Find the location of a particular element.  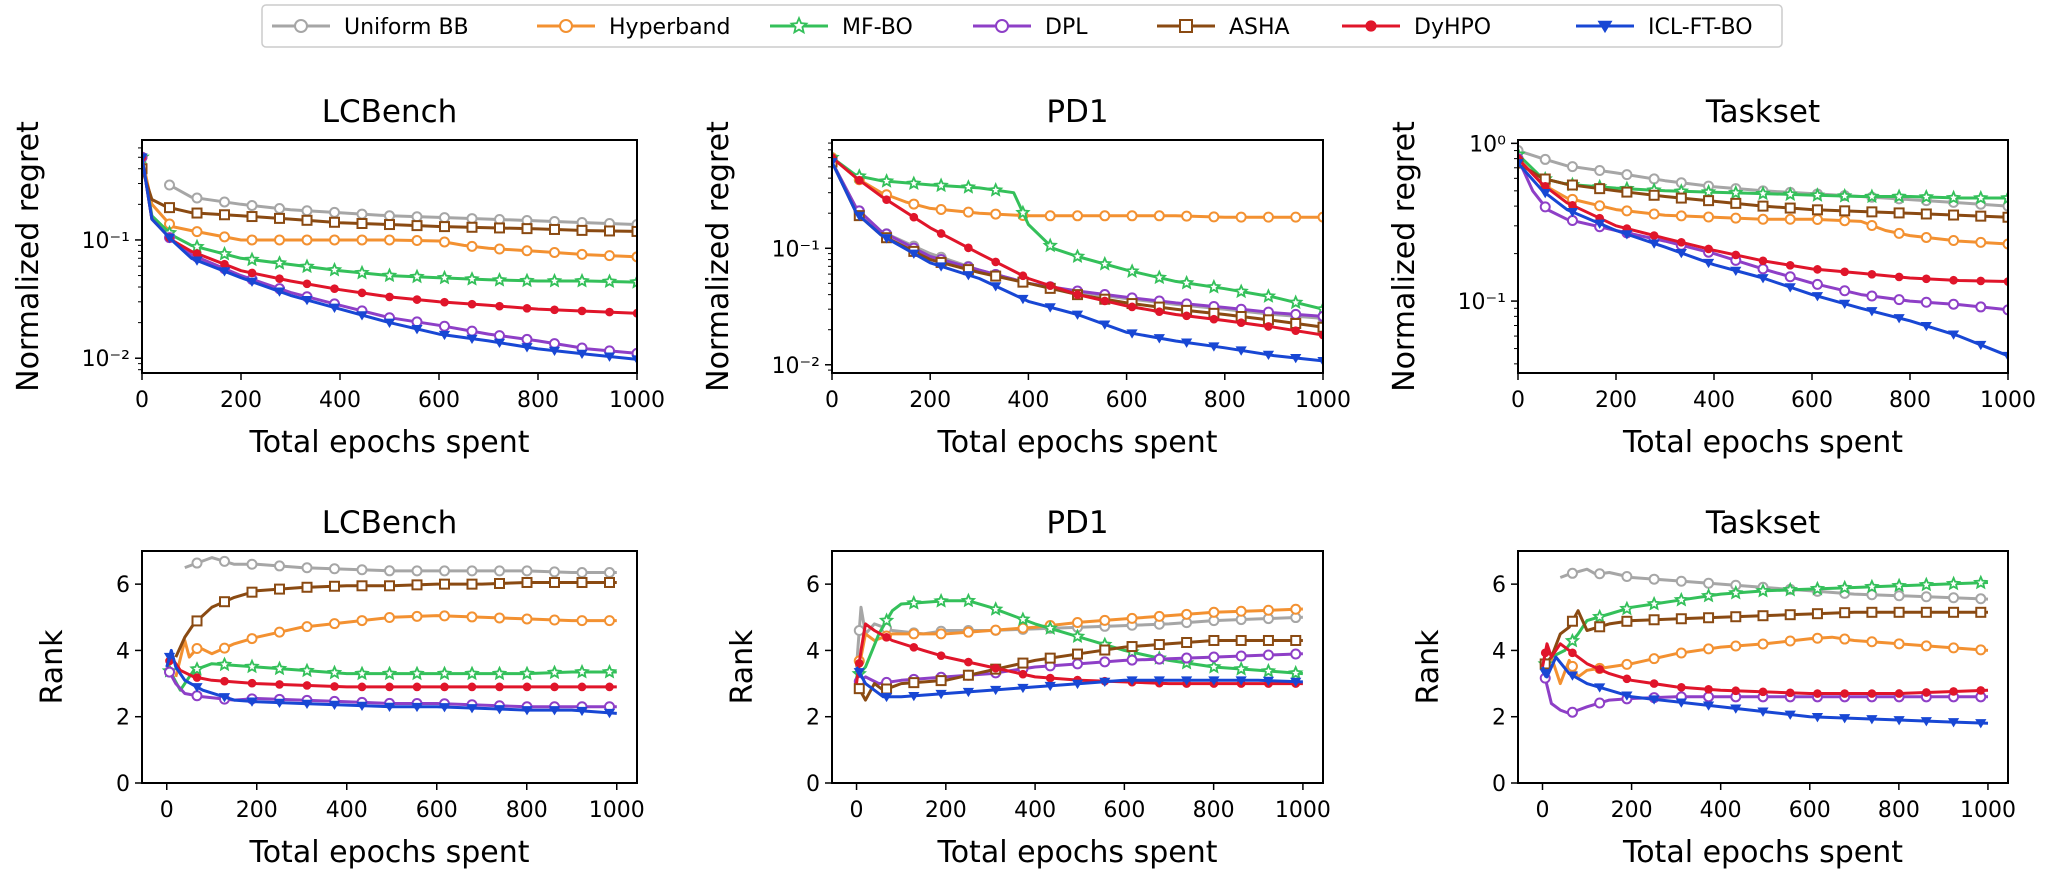

series-icl-ft-bo is located at coordinates (390, 683).